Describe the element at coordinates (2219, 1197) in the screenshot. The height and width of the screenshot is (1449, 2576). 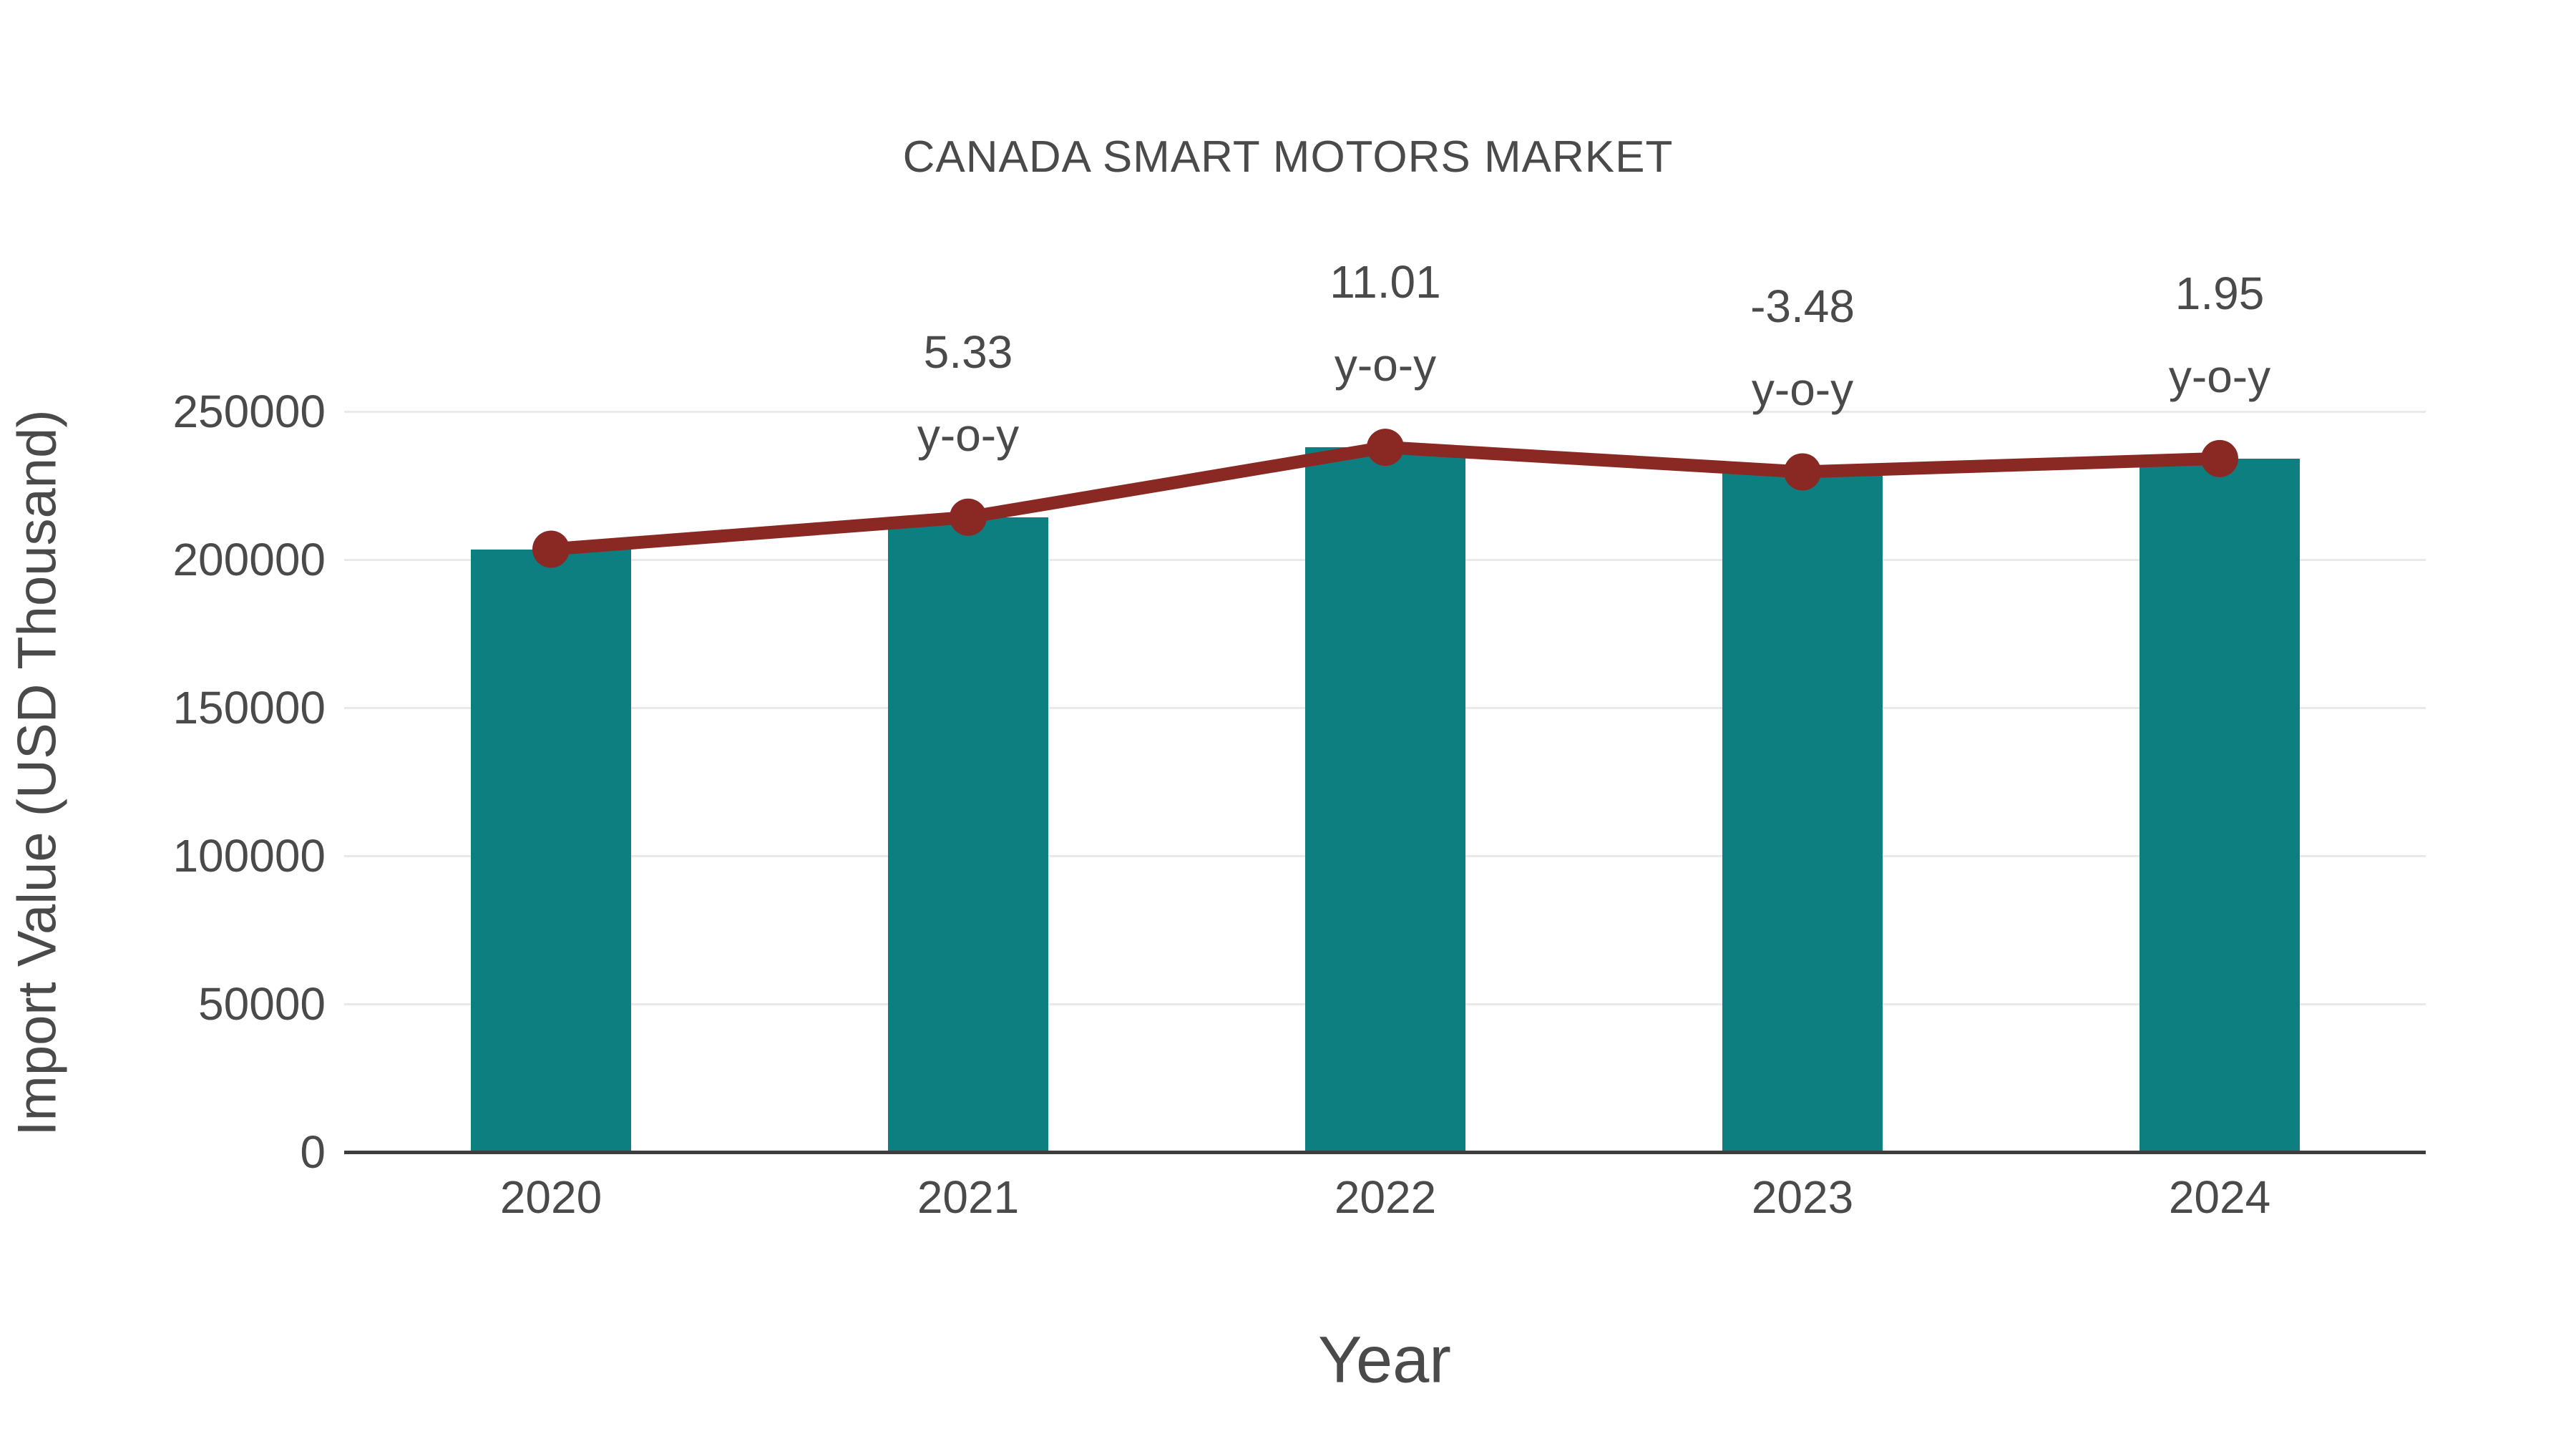
I see `x-tick-label: 2024` at that location.